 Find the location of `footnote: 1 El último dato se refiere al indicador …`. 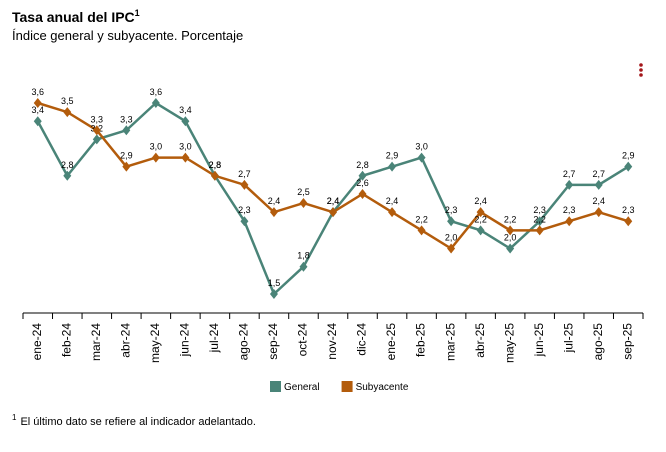

footnote: 1 El último dato se refiere al indicador … is located at coordinates (134, 420).